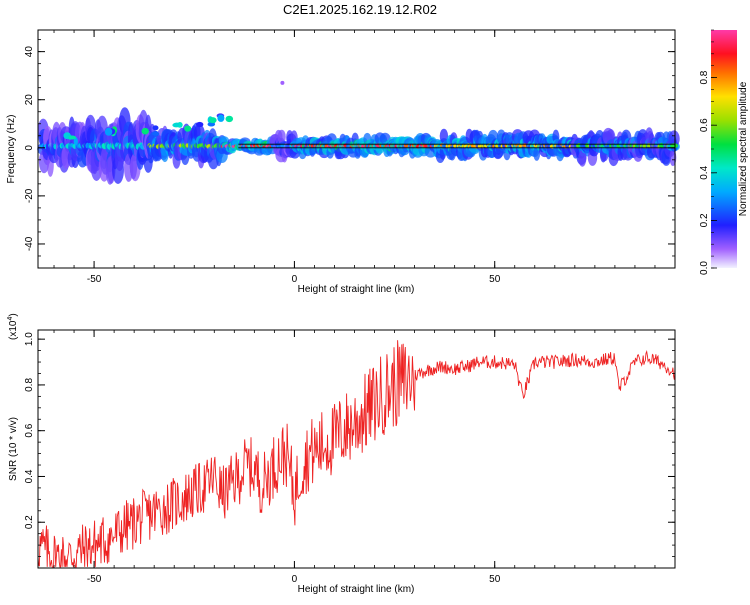 The image size is (750, 605). What do you see at coordinates (704, 77) in the screenshot?
I see `colorbar-tick-label: 0.8` at bounding box center [704, 77].